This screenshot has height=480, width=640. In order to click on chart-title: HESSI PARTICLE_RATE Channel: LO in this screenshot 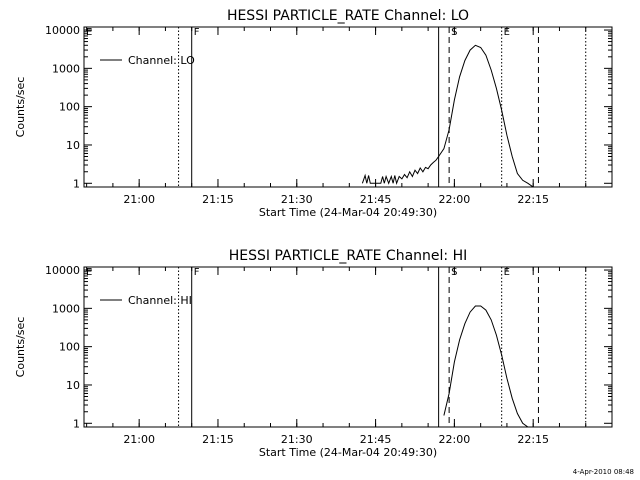, I will do `click(348, 16)`.